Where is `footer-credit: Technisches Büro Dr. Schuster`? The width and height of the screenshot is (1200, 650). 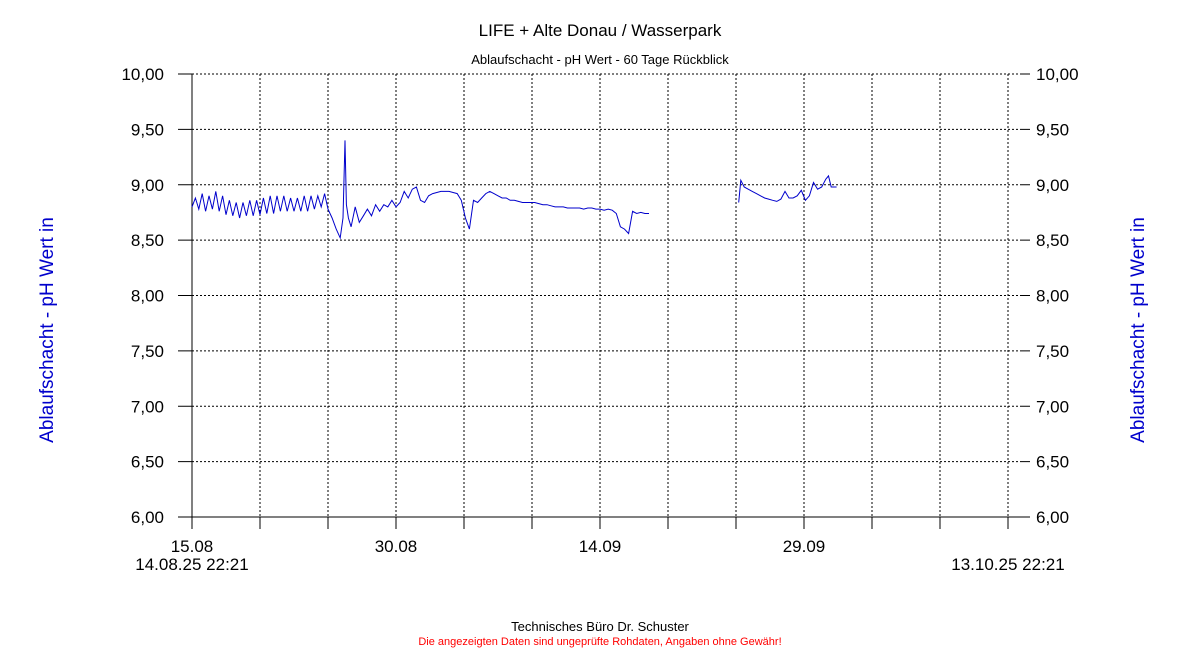 footer-credit: Technisches Büro Dr. Schuster is located at coordinates (600, 626).